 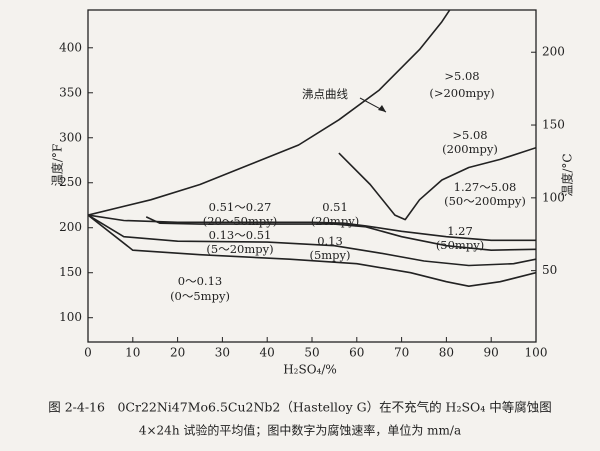 What do you see at coordinates (70, 317) in the screenshot?
I see `y-tick-label: 100` at bounding box center [70, 317].